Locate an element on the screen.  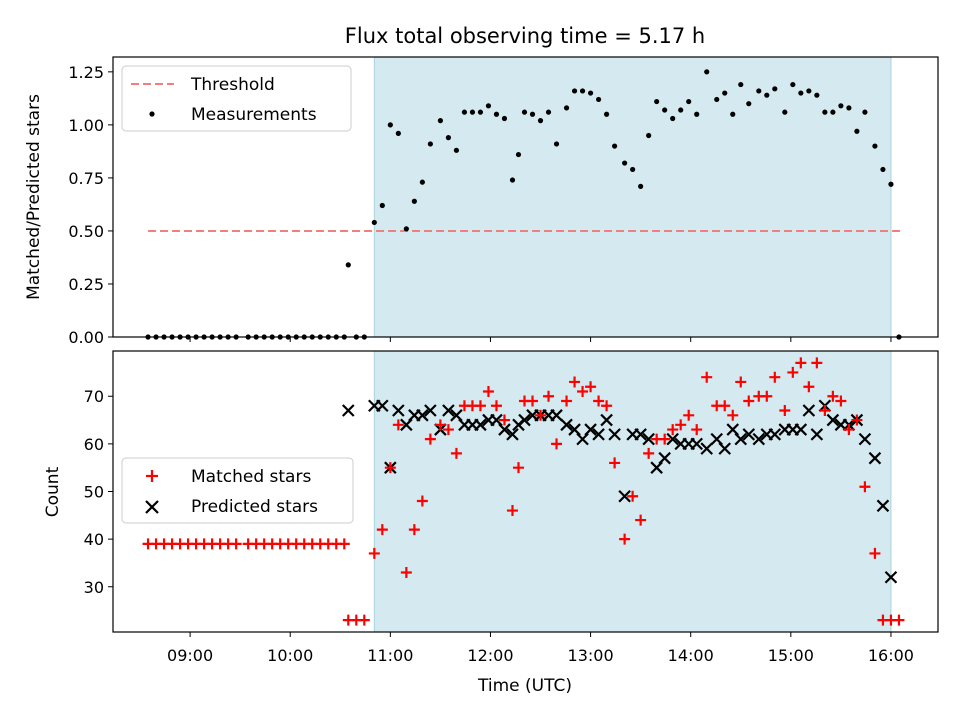
bottom-ytick-label: 60 is located at coordinates (94, 444).